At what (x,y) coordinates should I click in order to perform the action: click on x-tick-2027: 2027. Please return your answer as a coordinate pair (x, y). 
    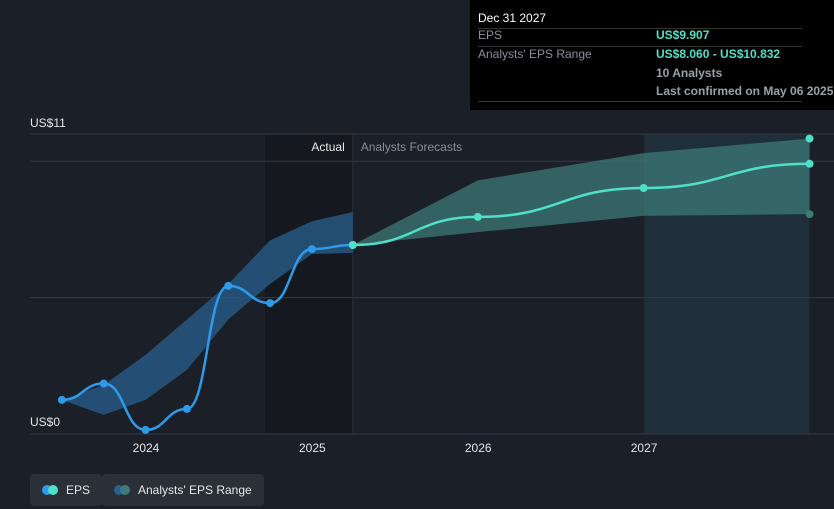
    Looking at the image, I should click on (644, 448).